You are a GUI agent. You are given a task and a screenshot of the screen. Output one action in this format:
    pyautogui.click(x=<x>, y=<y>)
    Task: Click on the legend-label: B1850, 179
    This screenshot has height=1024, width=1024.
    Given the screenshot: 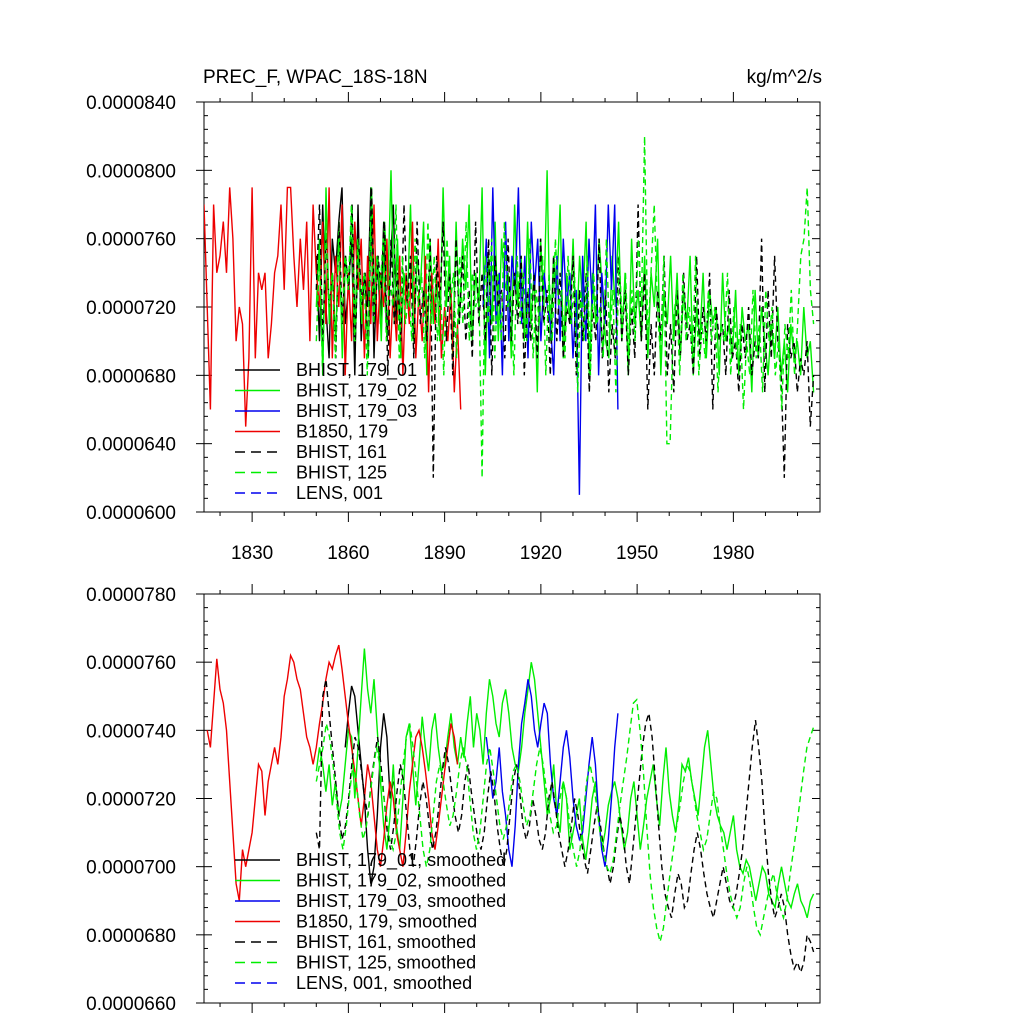 What is the action you would take?
    pyautogui.click(x=342, y=432)
    